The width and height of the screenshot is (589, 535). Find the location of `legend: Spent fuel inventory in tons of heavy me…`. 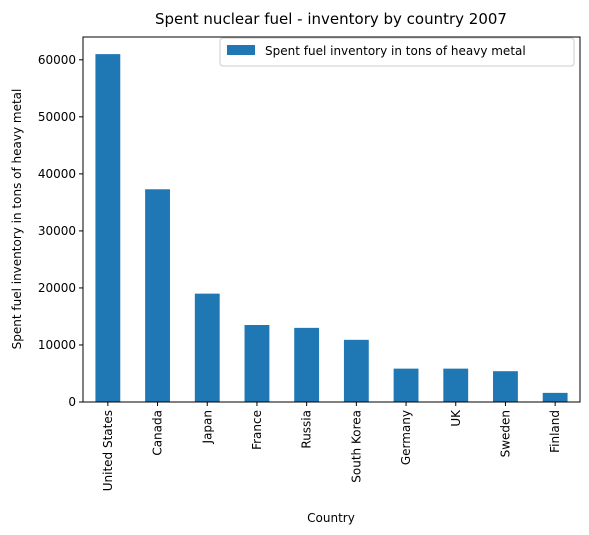

legend: Spent fuel inventory in tons of heavy me… is located at coordinates (397, 52).